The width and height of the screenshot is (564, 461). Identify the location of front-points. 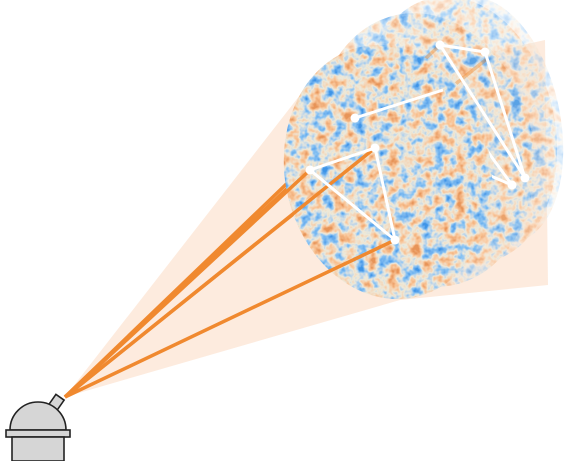
(352, 179).